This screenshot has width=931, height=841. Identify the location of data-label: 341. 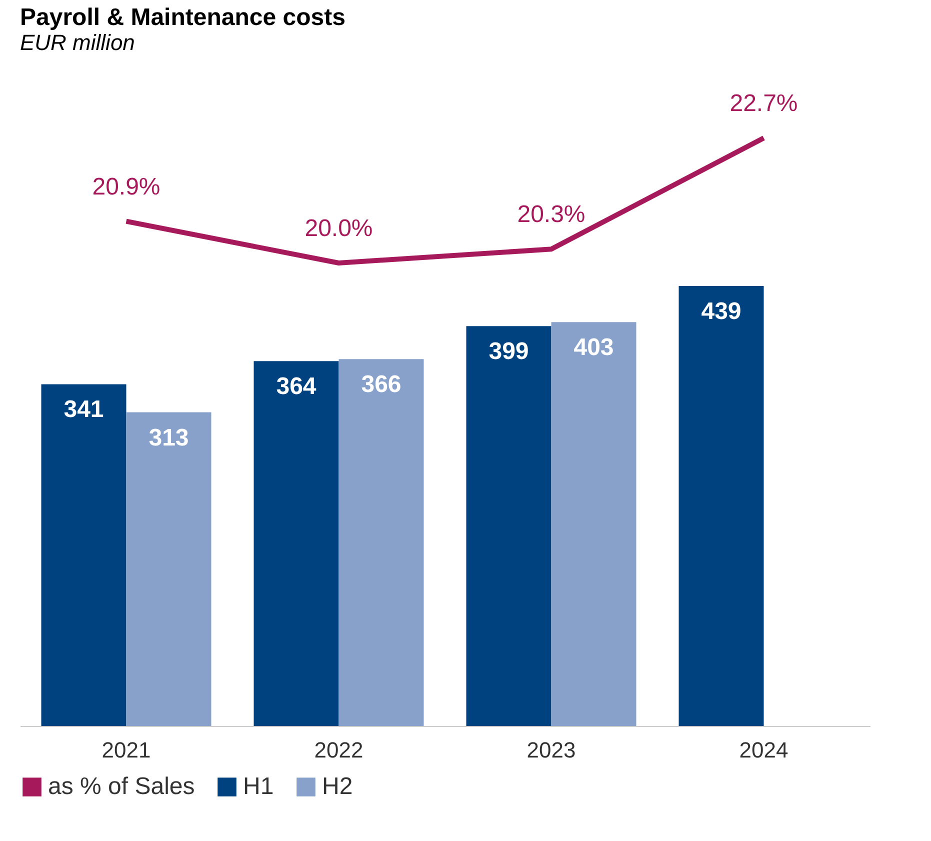
(84, 410).